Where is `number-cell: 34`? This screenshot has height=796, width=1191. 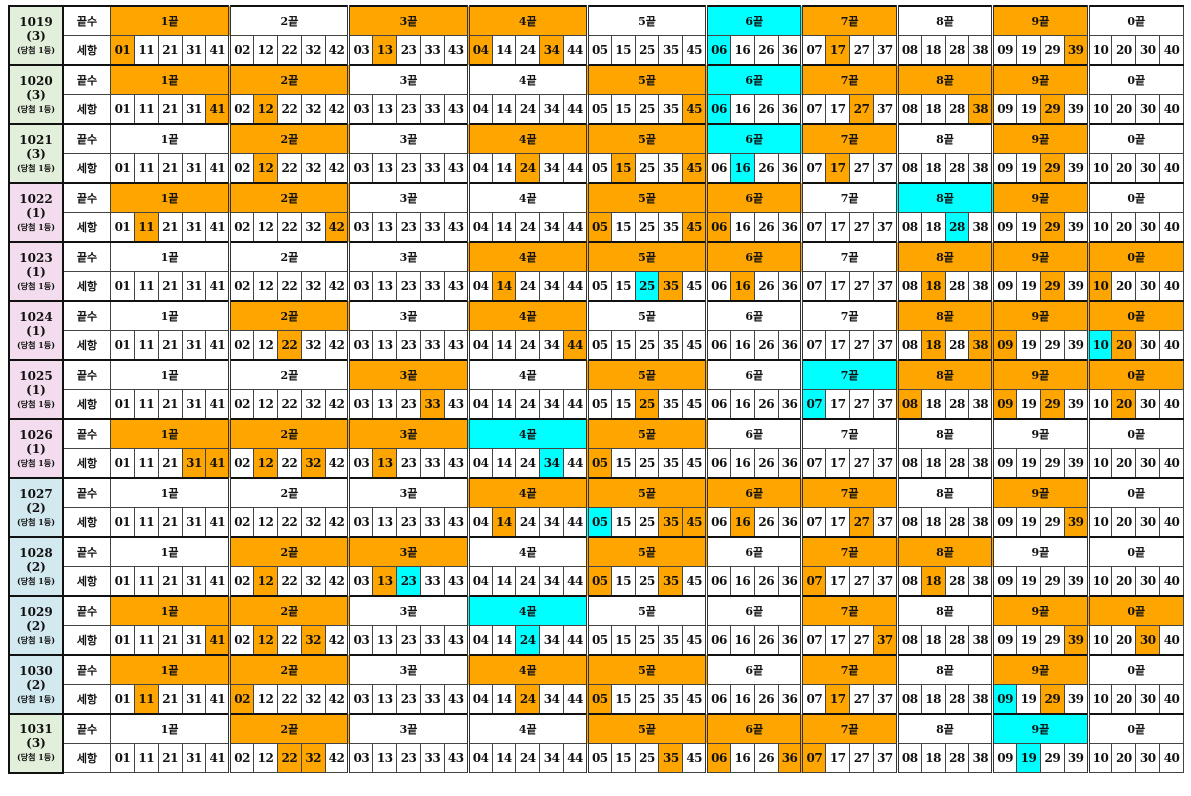 number-cell: 34 is located at coordinates (552, 522).